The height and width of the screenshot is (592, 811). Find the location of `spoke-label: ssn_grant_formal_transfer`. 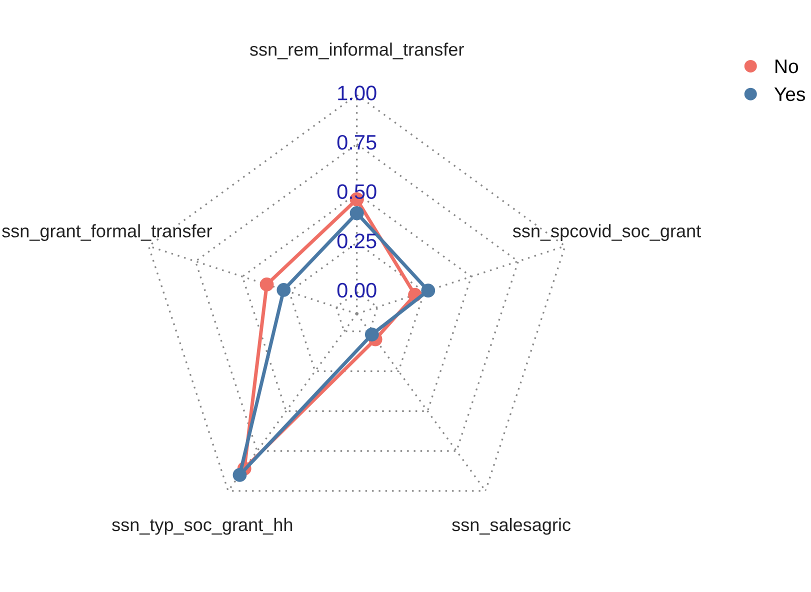

spoke-label: ssn_grant_formal_transfer is located at coordinates (107, 232).